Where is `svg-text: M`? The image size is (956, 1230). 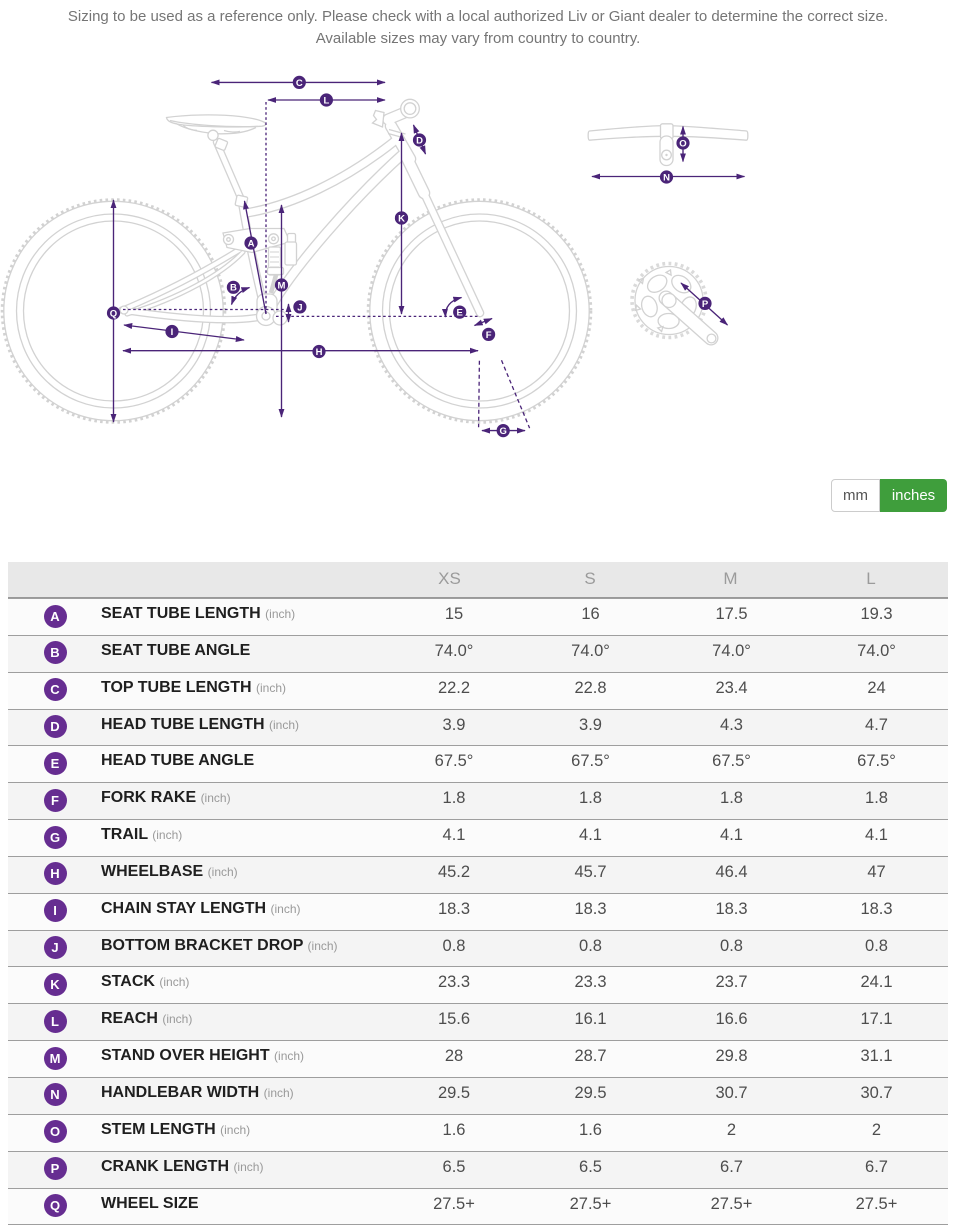
svg-text: M is located at coordinates (282, 285).